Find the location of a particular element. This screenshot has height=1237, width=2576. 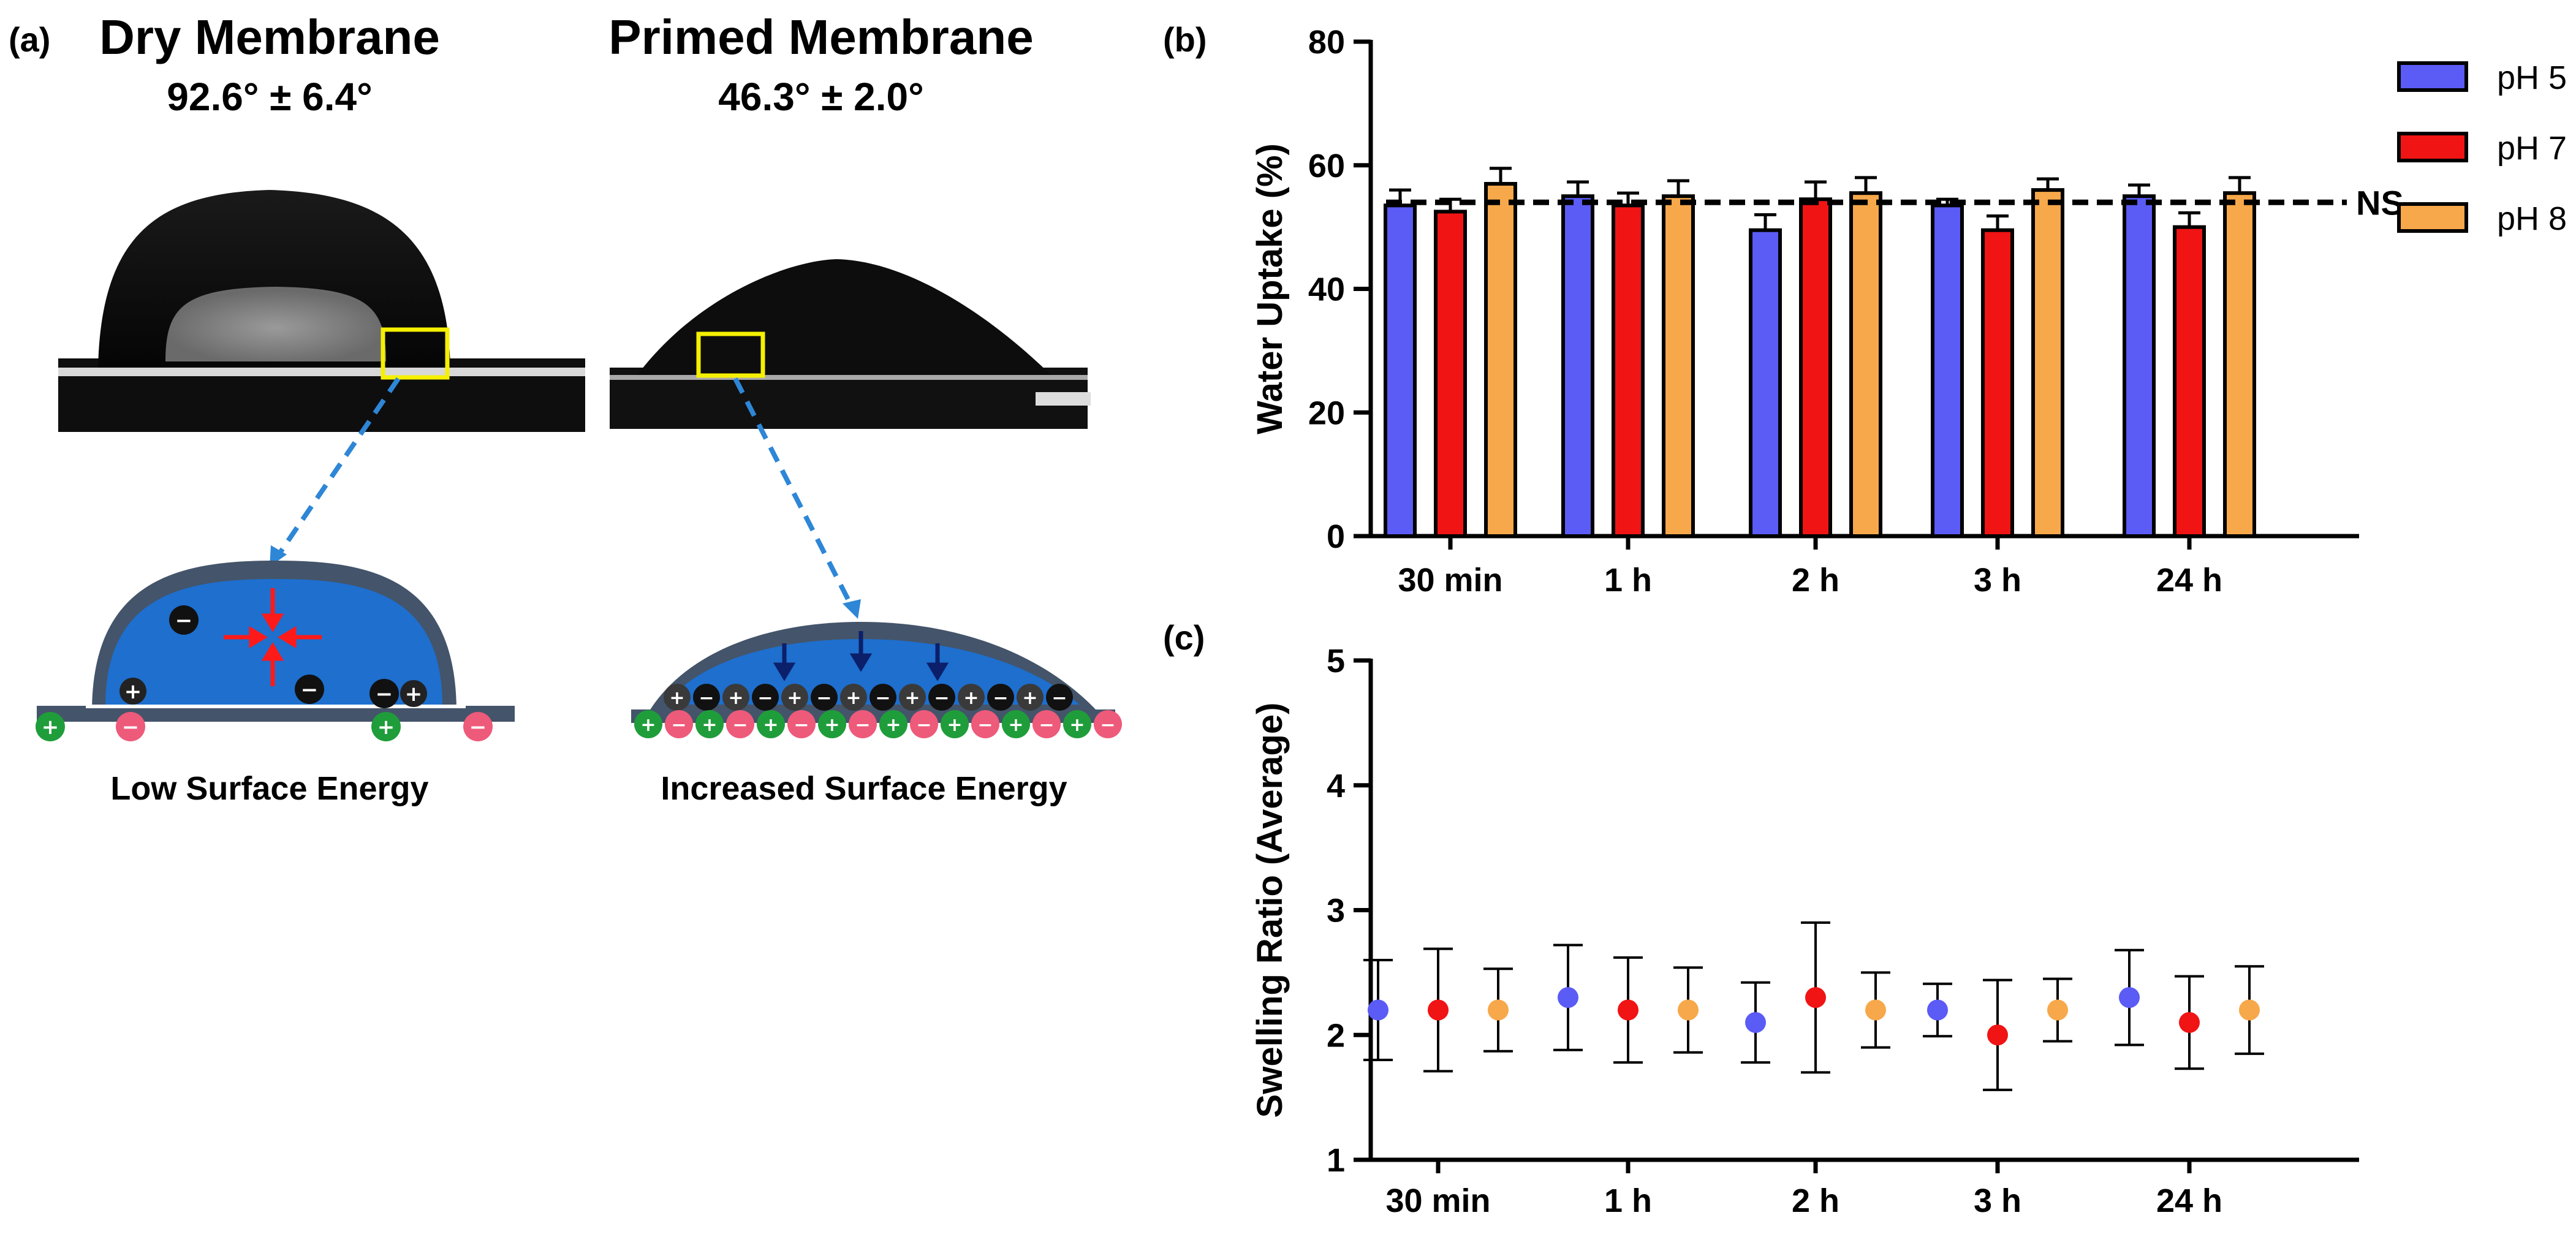

x-tick-label: 1 h is located at coordinates (1628, 1200).